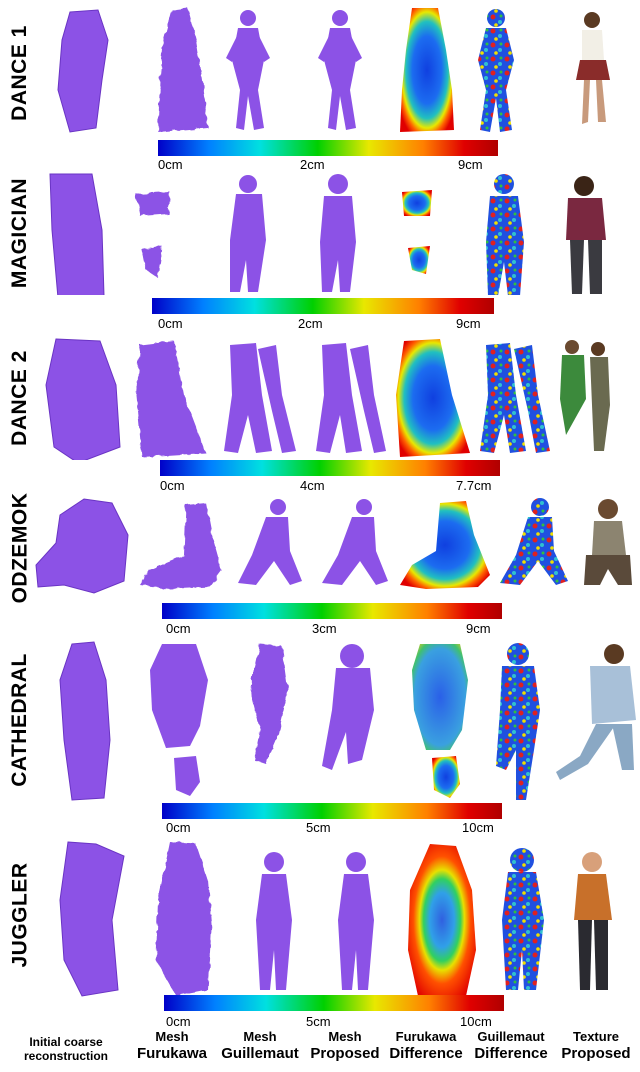 The width and height of the screenshot is (640, 1072). What do you see at coordinates (511, 1045) in the screenshot?
I see `column-label-guillemaut-difference: Guillemaut Difference` at bounding box center [511, 1045].